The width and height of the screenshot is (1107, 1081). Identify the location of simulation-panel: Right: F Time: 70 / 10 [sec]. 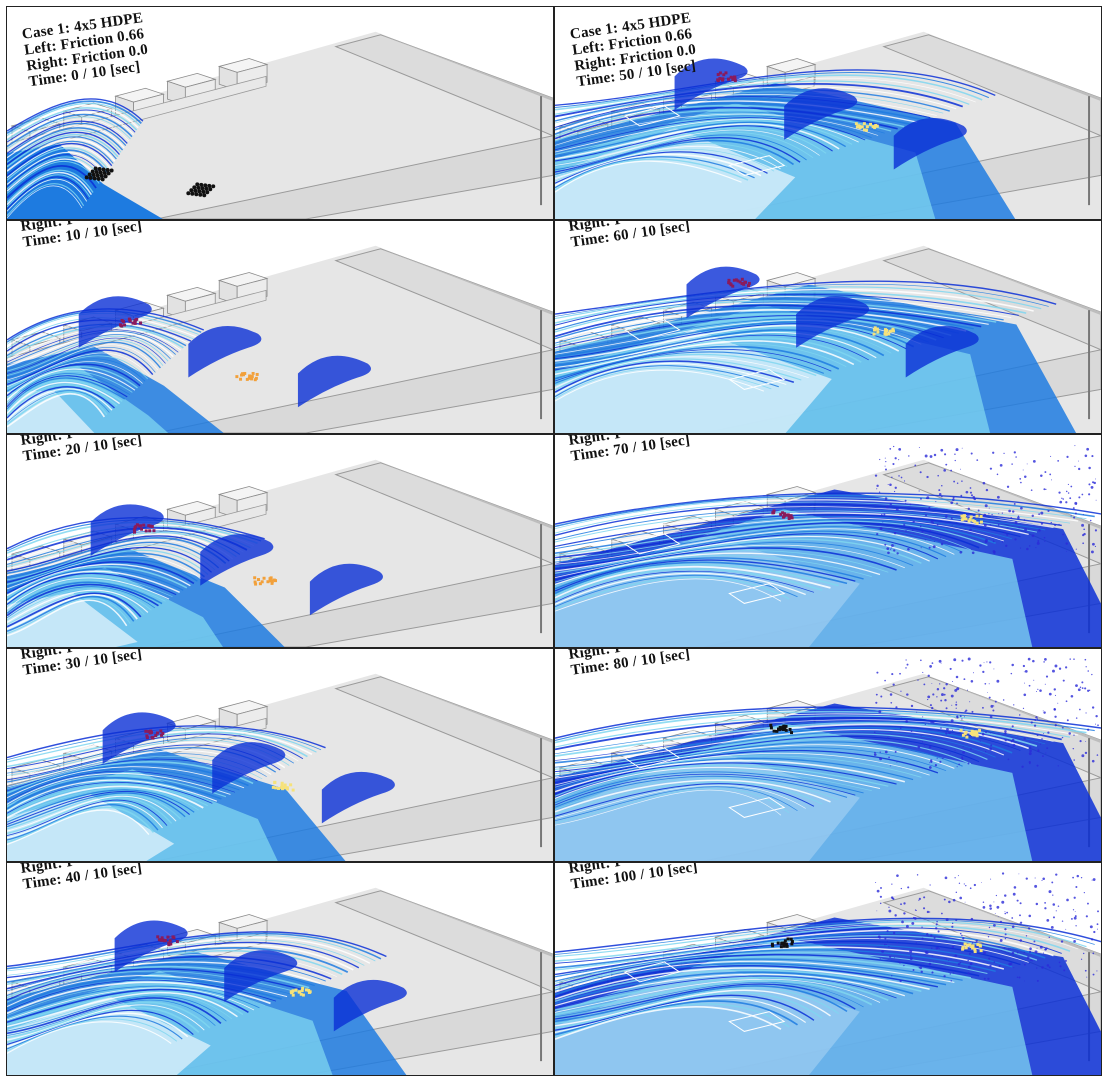
(828, 541).